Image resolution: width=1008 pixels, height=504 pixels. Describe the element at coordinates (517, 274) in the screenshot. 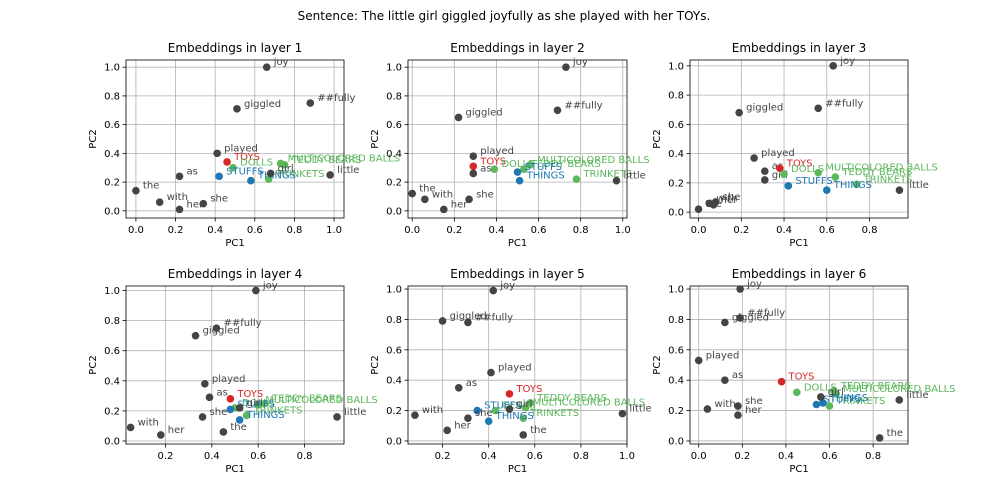

I see `subplot-title: Embeddings in layer 5` at that location.